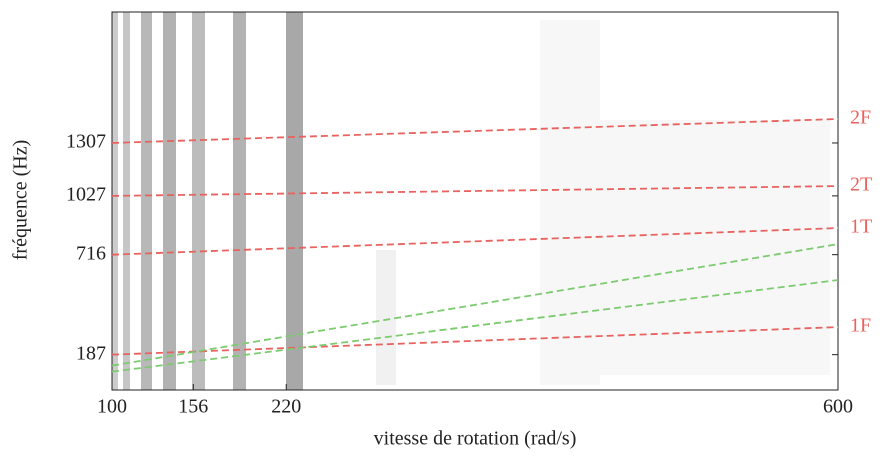  Describe the element at coordinates (86, 194) in the screenshot. I see `y-tick-label: 1027` at that location.